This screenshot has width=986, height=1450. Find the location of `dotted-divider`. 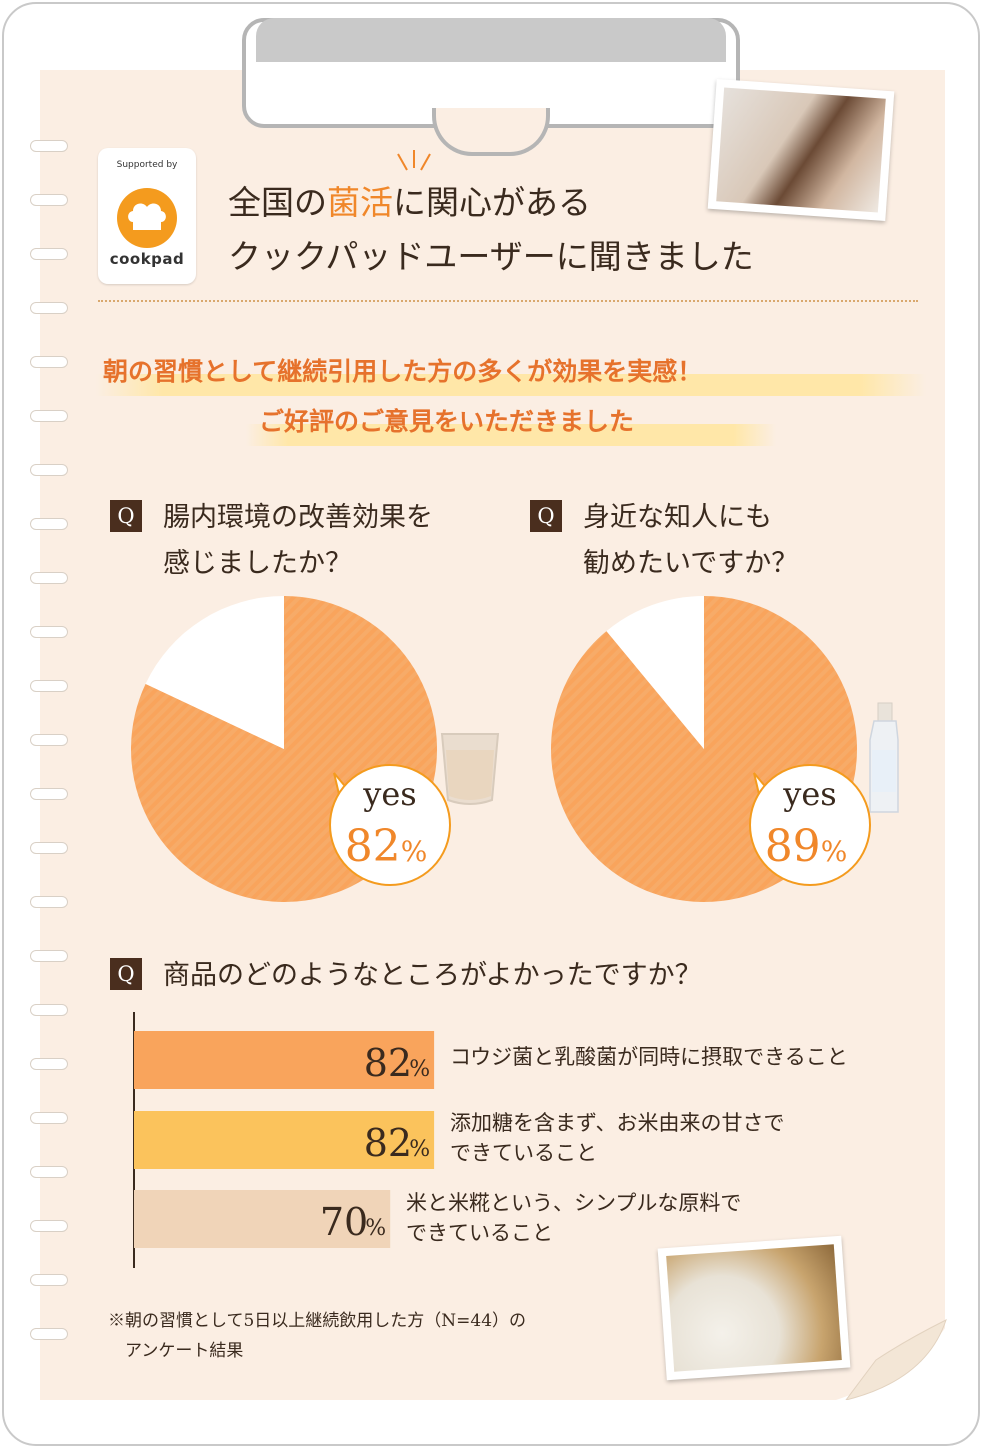

dotted-divider is located at coordinates (508, 301).